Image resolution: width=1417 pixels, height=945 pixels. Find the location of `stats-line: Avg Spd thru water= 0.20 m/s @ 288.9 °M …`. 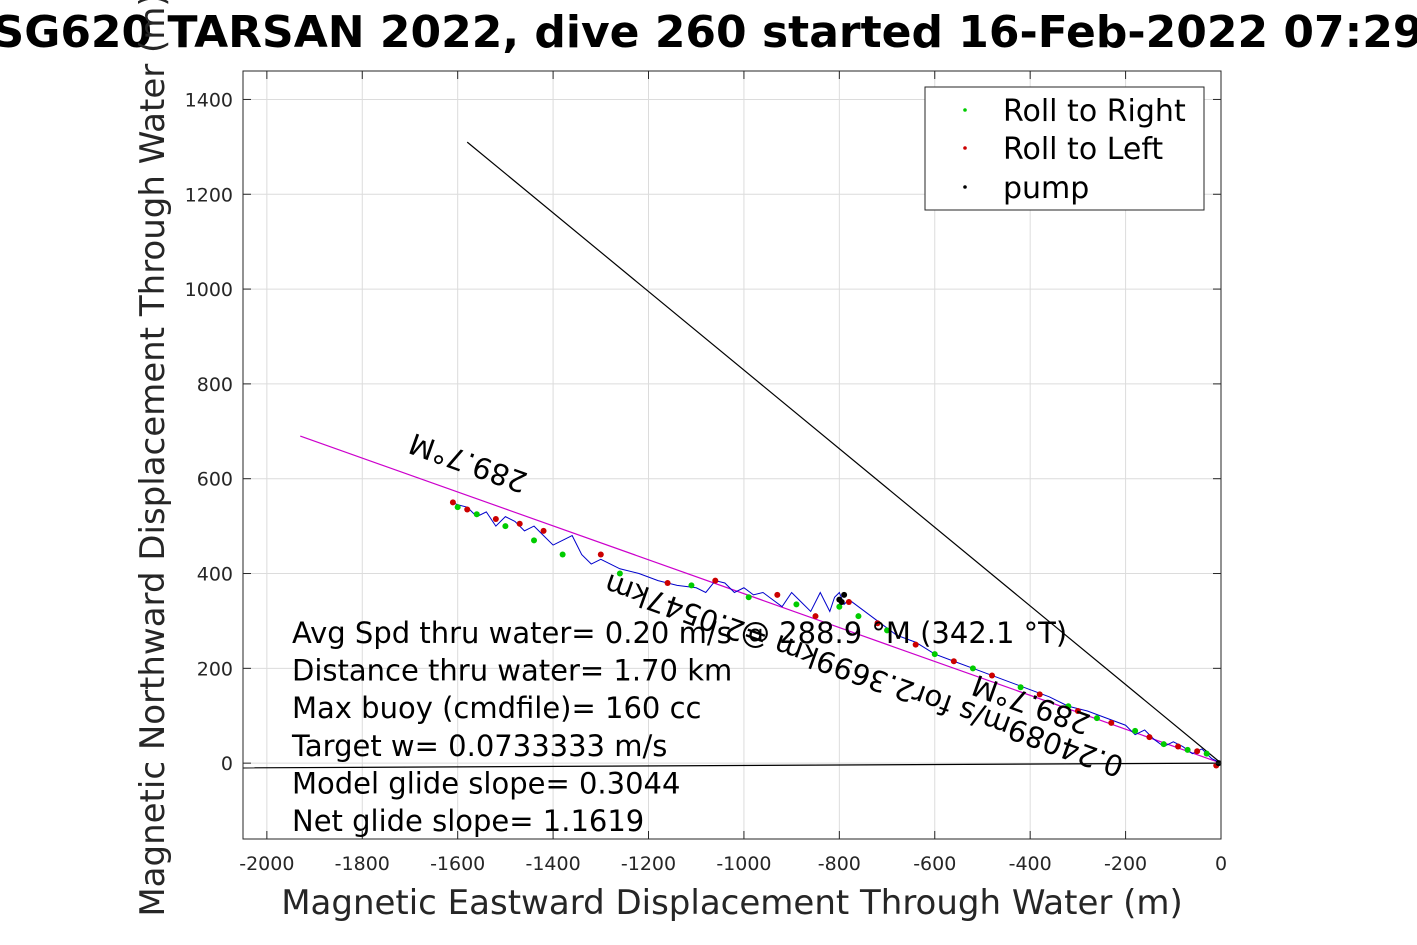

stats-line: Avg Spd thru water= 0.20 m/s @ 288.9 °M … is located at coordinates (679, 633).